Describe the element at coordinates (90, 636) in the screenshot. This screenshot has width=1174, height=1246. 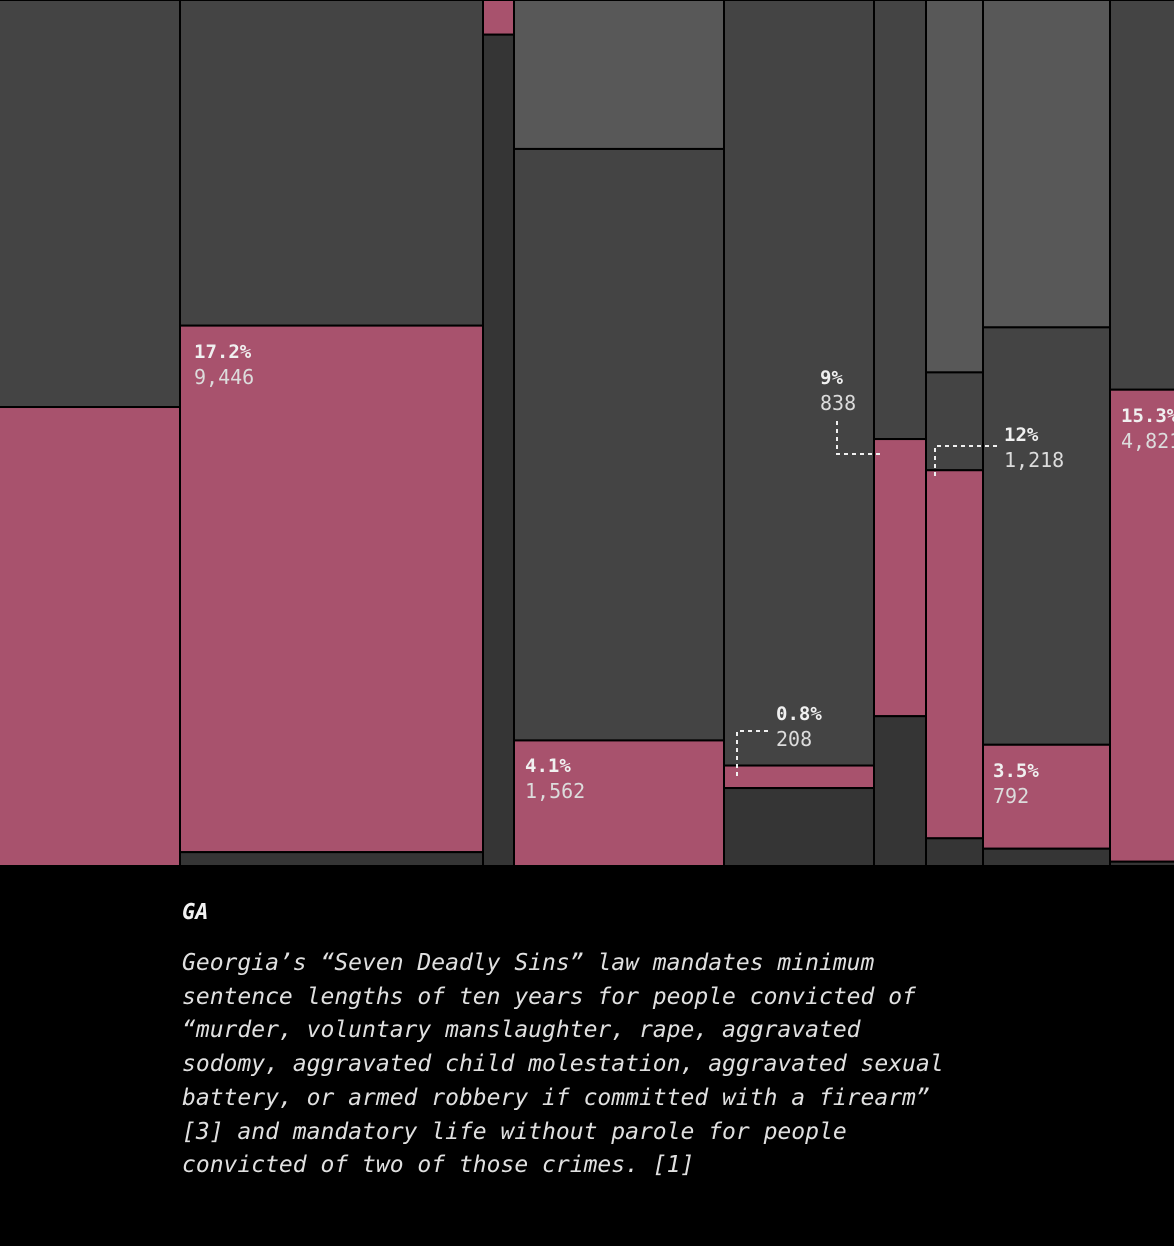
I see `mosaic-cell-c1-s2-highlight` at that location.